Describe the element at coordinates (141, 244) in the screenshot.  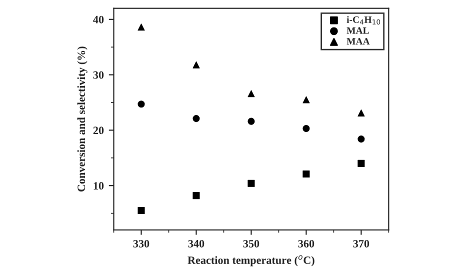
I see `x-tick-label: 330` at that location.